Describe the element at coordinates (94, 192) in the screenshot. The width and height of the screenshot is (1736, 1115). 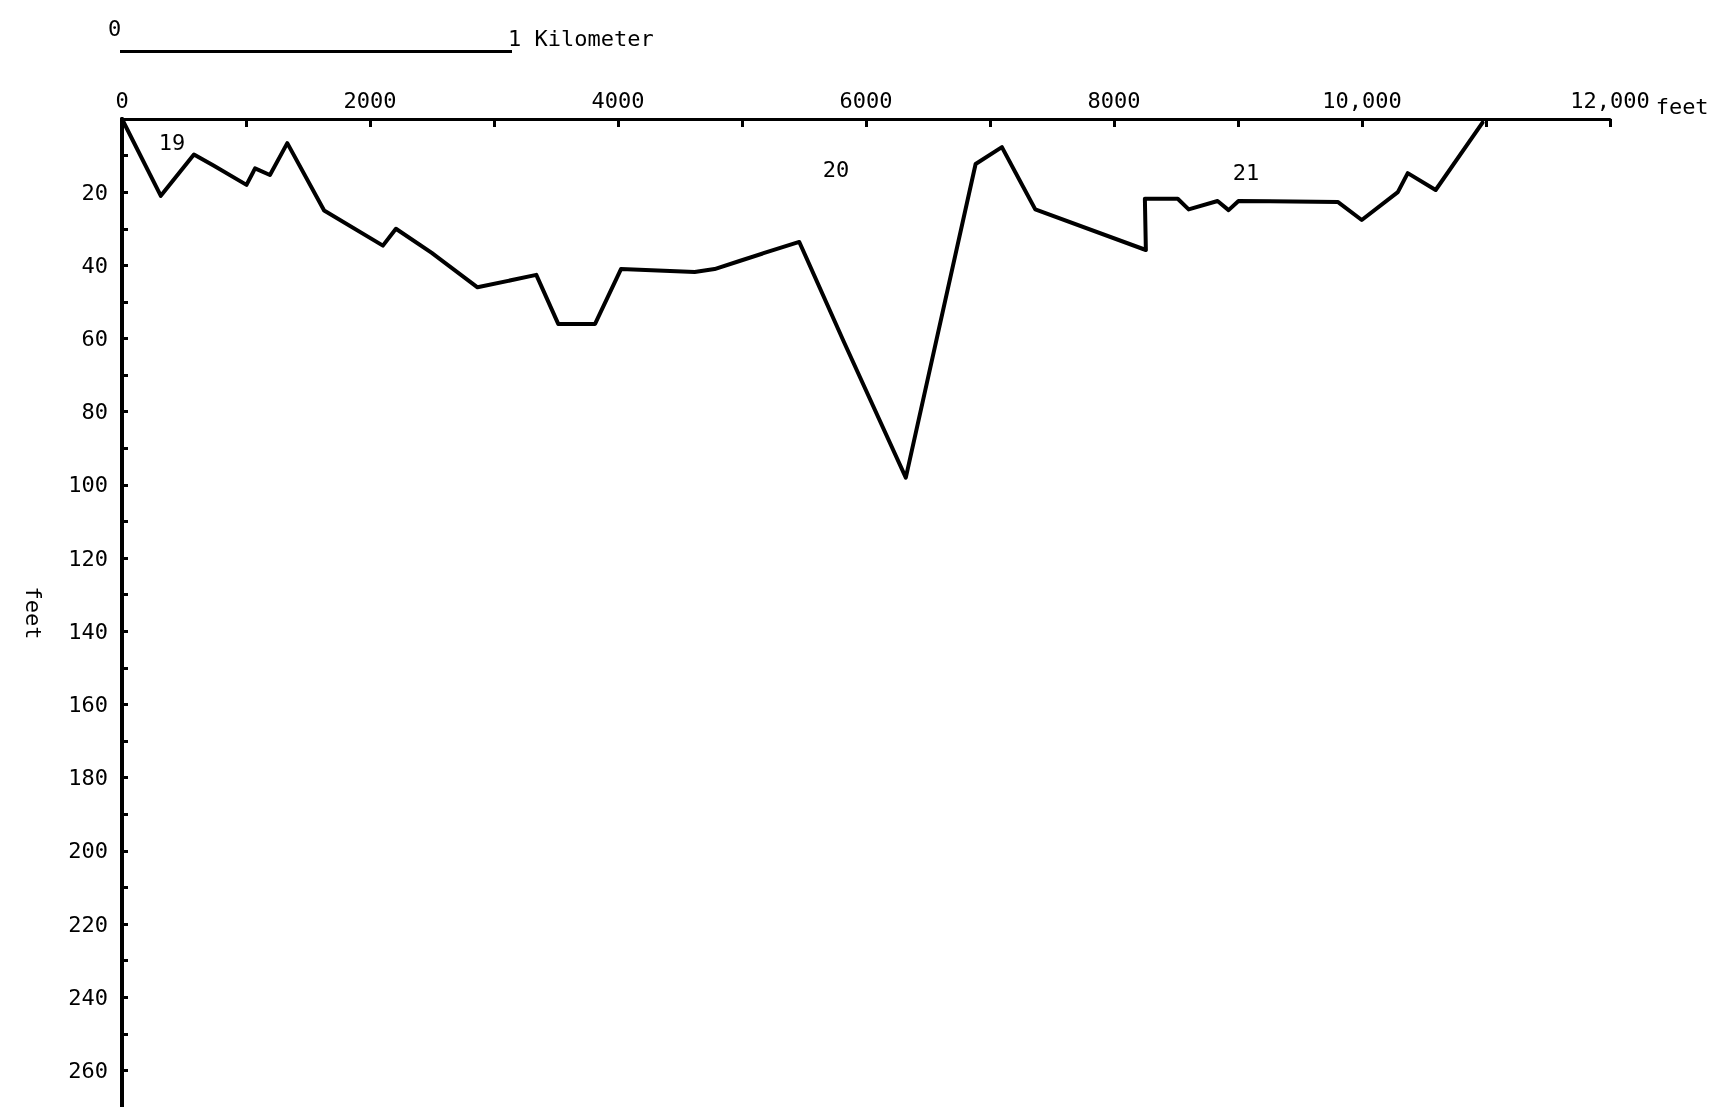
I see `y-tick-label: 20` at that location.